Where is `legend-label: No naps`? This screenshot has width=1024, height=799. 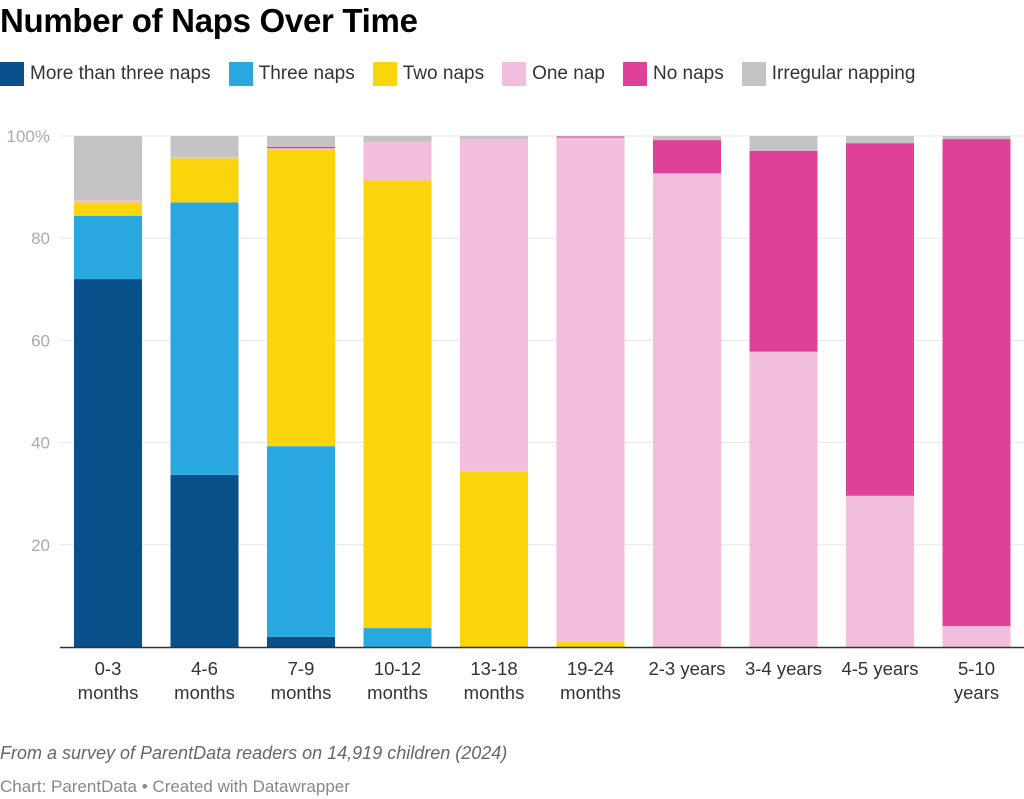 legend-label: No naps is located at coordinates (688, 73).